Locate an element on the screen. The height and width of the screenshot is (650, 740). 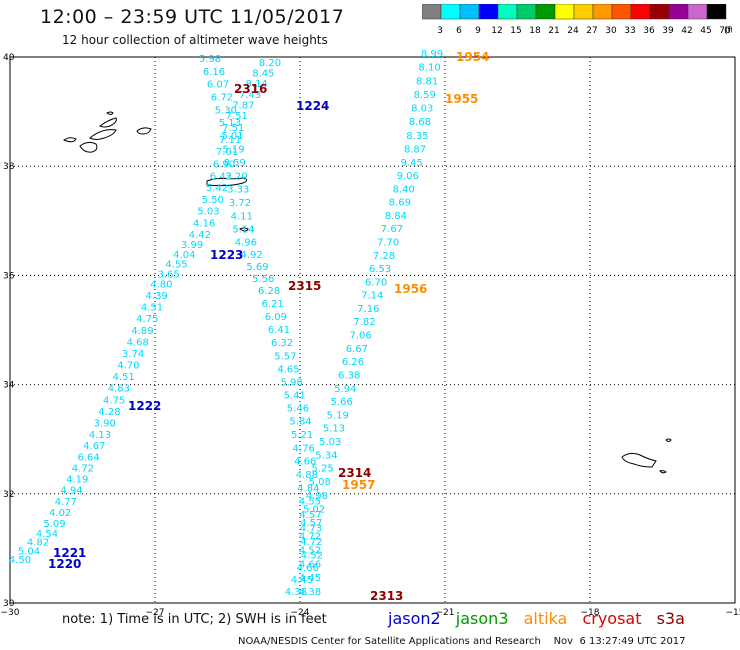
swh-value: 5.94 is located at coordinates (345, 389).